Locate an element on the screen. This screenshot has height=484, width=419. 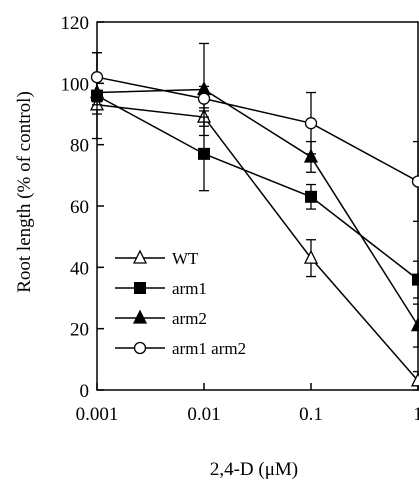
y-axis: 0 20 40 60 80 100 120 is located at coordinates (82, 207).